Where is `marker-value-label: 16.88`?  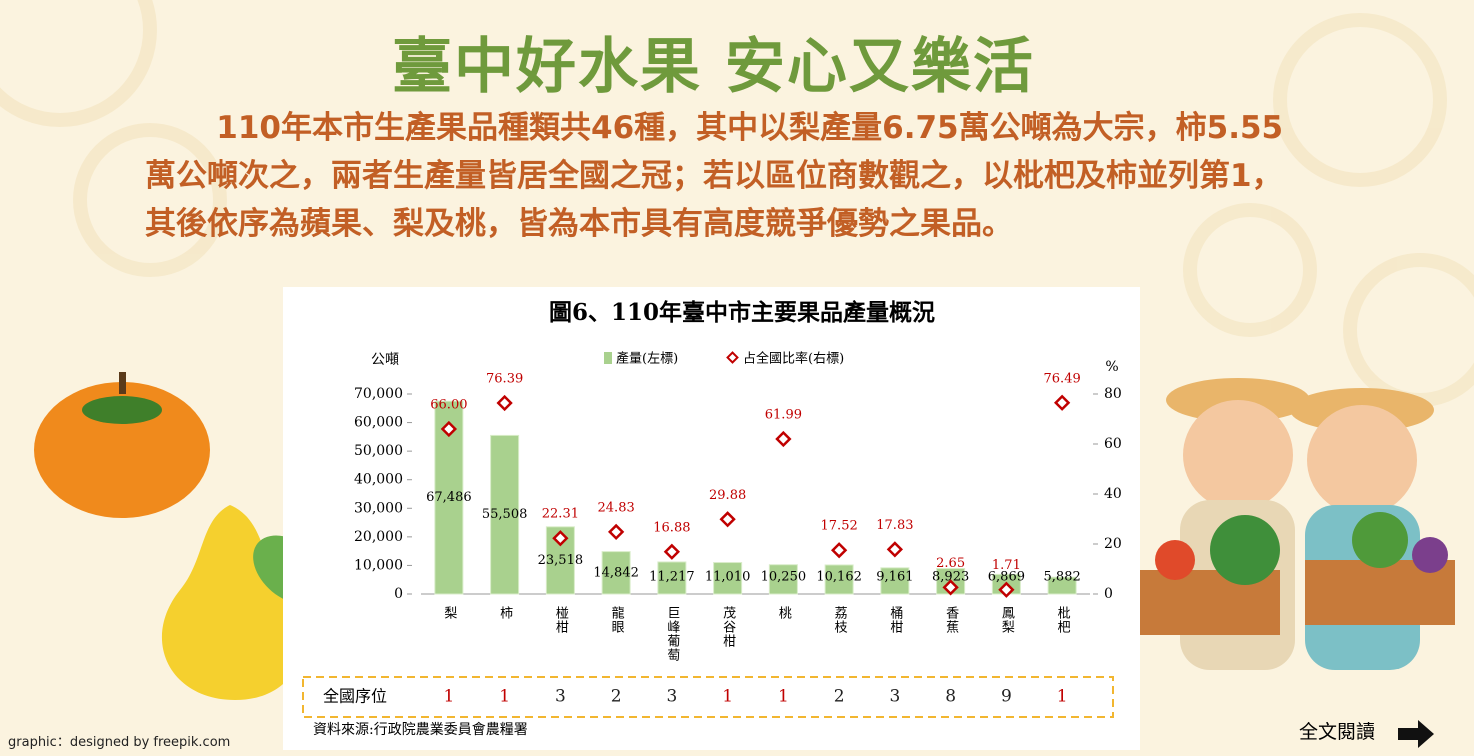
marker-value-label: 16.88 is located at coordinates (671, 527).